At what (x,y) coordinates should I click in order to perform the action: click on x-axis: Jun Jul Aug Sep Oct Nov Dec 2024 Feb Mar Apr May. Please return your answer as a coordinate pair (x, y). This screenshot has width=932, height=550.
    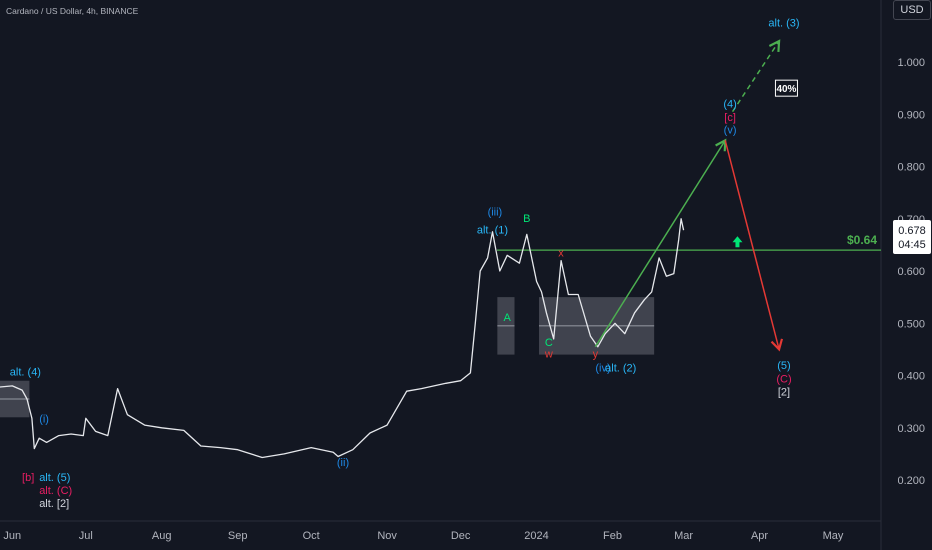
    Looking at the image, I should click on (423, 536).